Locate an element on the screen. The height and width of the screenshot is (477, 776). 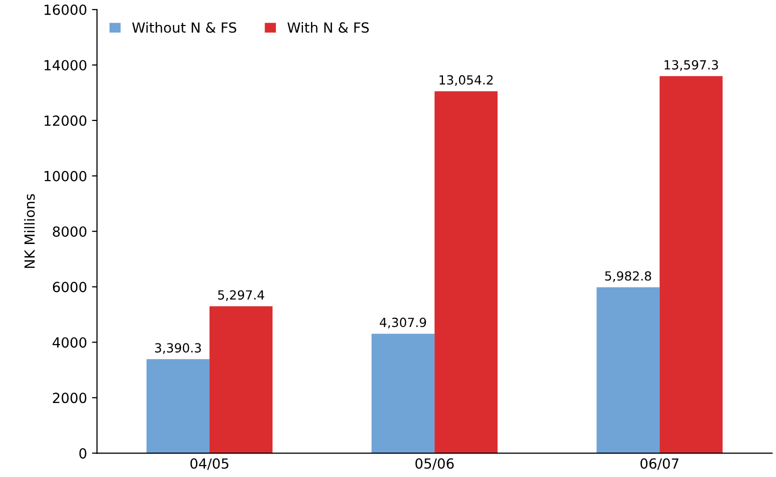
x-tick-label: 05/06 is located at coordinates (434, 464).